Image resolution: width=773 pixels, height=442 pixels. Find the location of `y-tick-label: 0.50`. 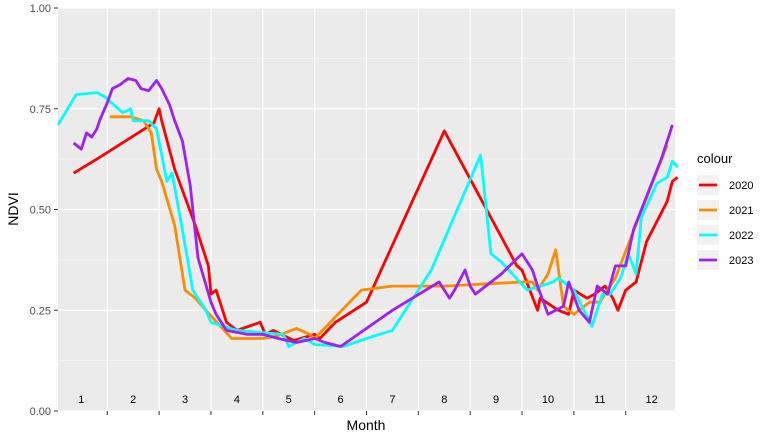

y-tick-label: 0.50 is located at coordinates (40, 211).